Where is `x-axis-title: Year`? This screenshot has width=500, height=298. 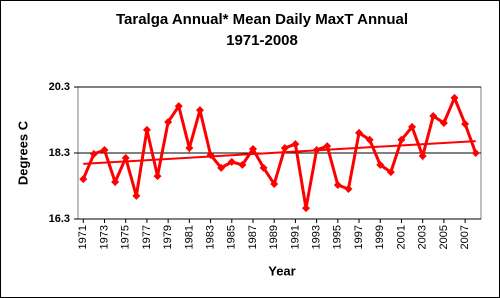 x-axis-title: Year is located at coordinates (281, 270).